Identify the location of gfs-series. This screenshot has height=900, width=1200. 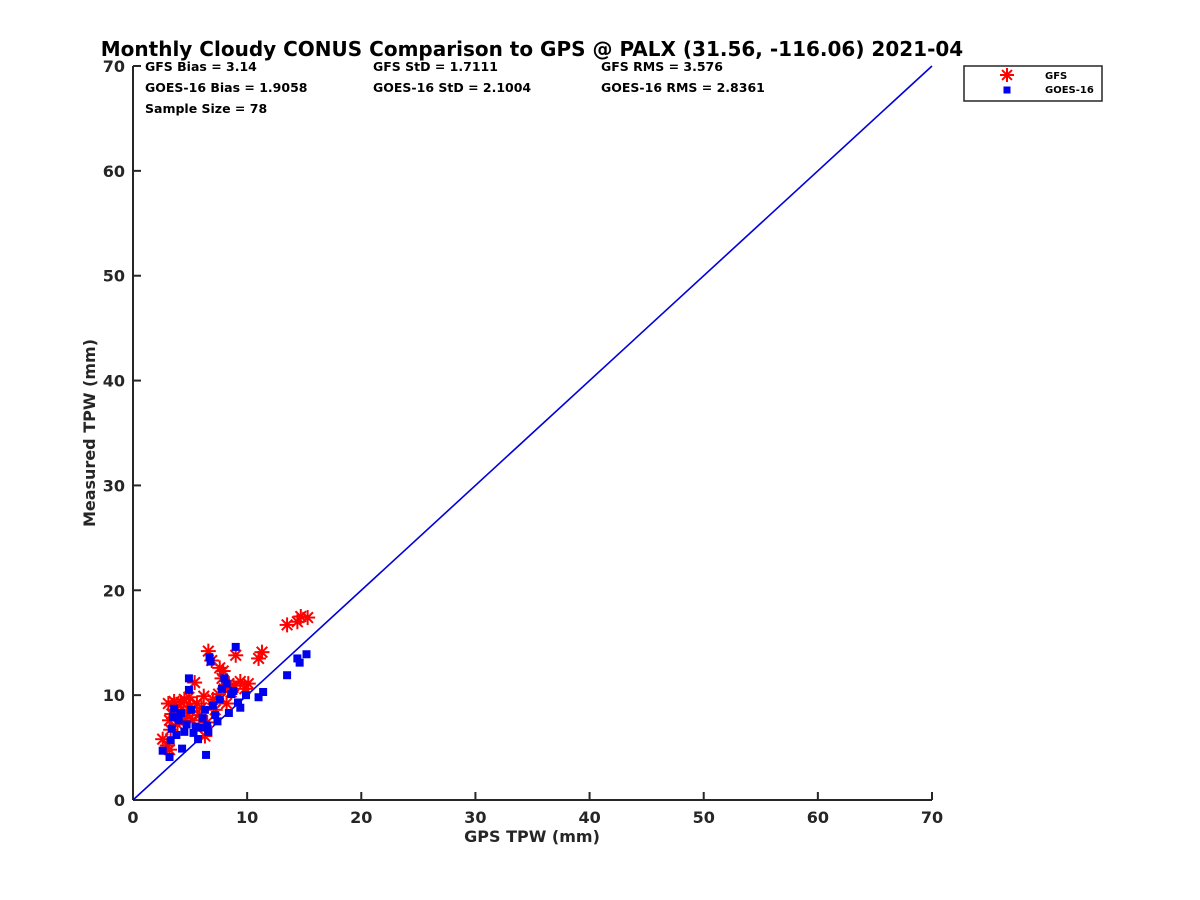
(235, 683).